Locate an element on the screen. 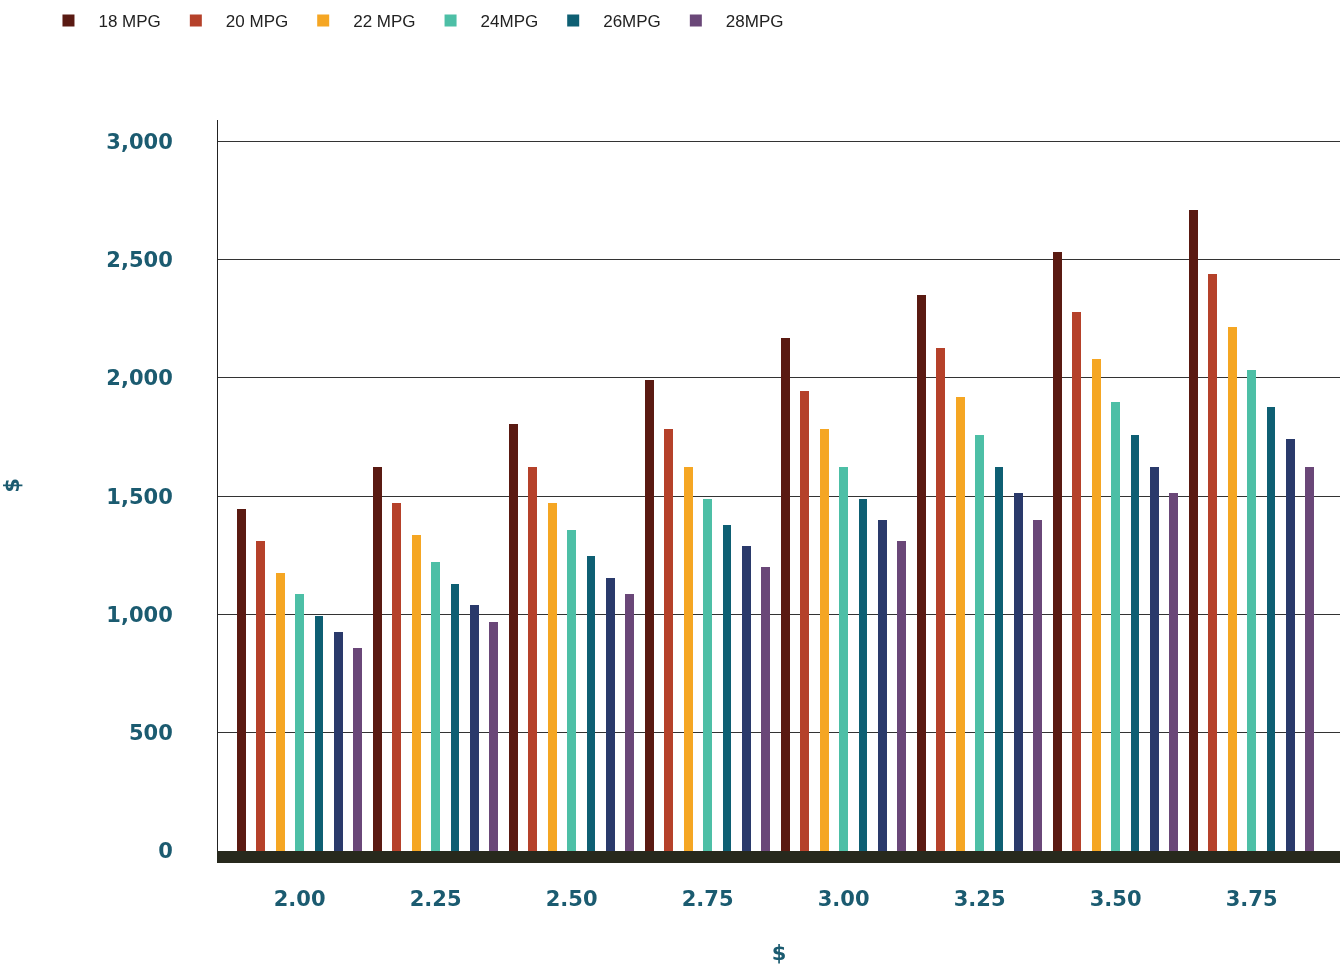 This screenshot has height=971, width=1343. y-tick-label: 2,000 is located at coordinates (139, 378).